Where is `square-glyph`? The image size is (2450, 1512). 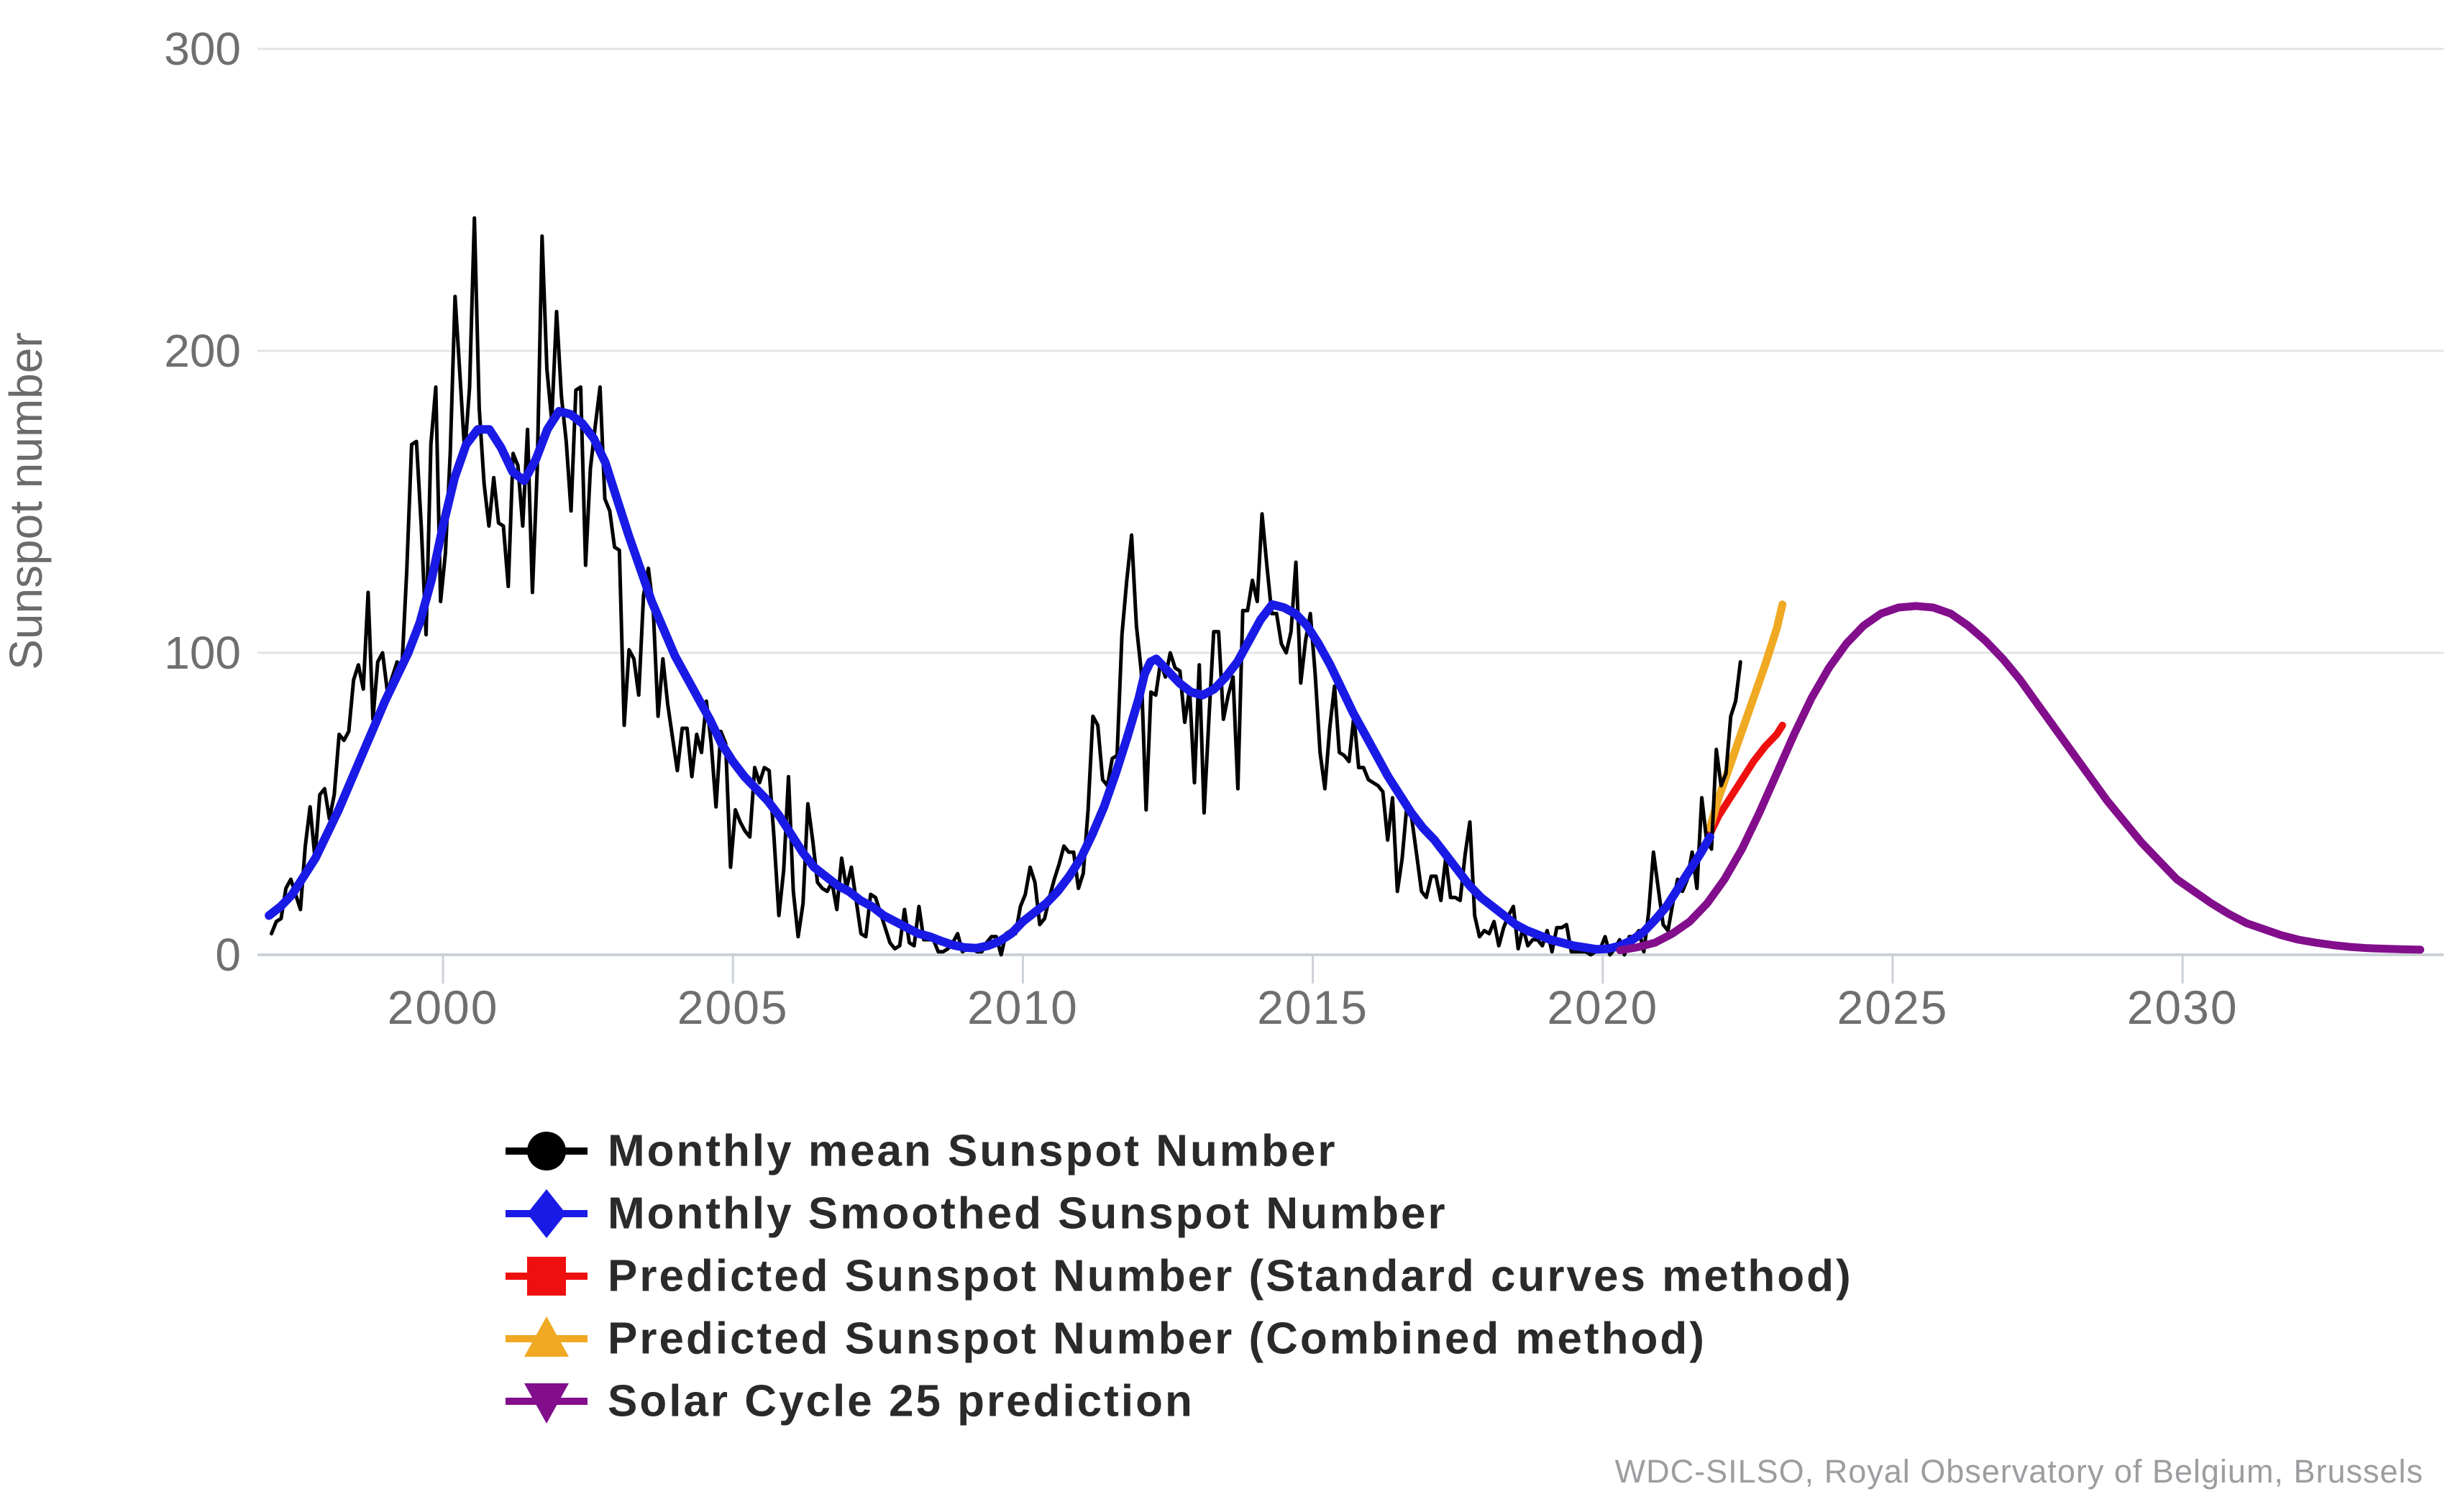 square-glyph is located at coordinates (546, 1276).